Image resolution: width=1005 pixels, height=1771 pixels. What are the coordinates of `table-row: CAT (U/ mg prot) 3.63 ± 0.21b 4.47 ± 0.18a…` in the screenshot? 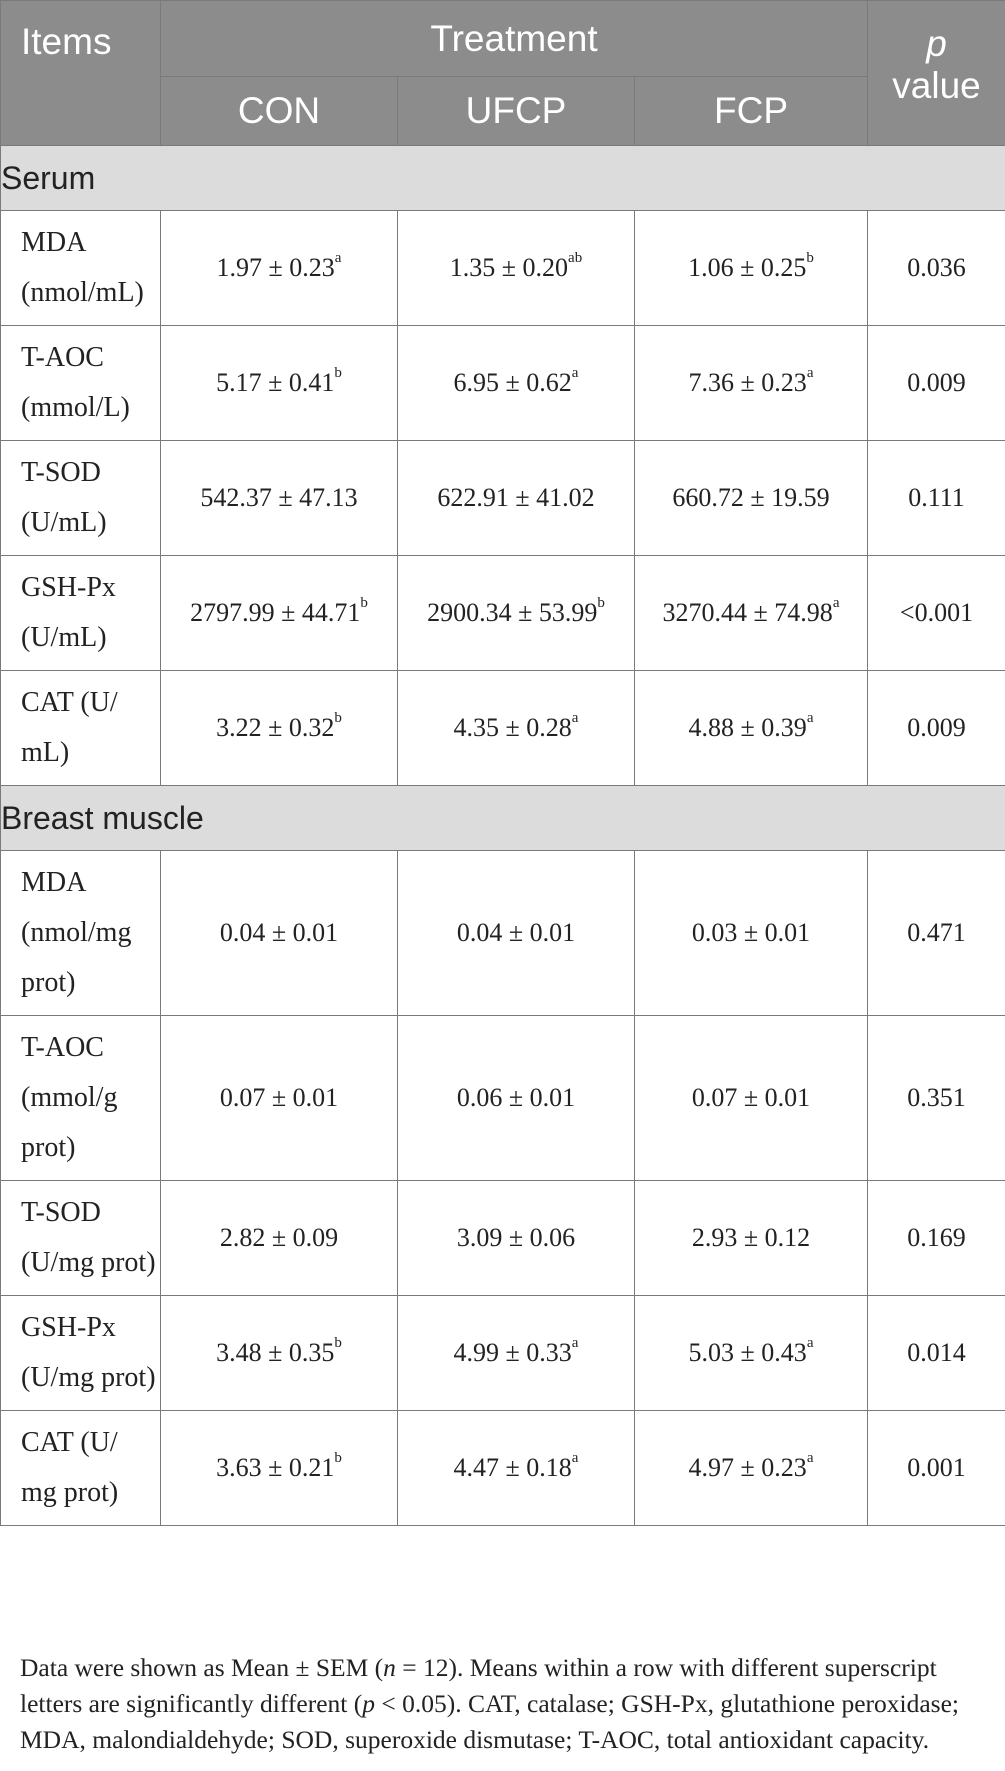 It's located at (502, 1468).